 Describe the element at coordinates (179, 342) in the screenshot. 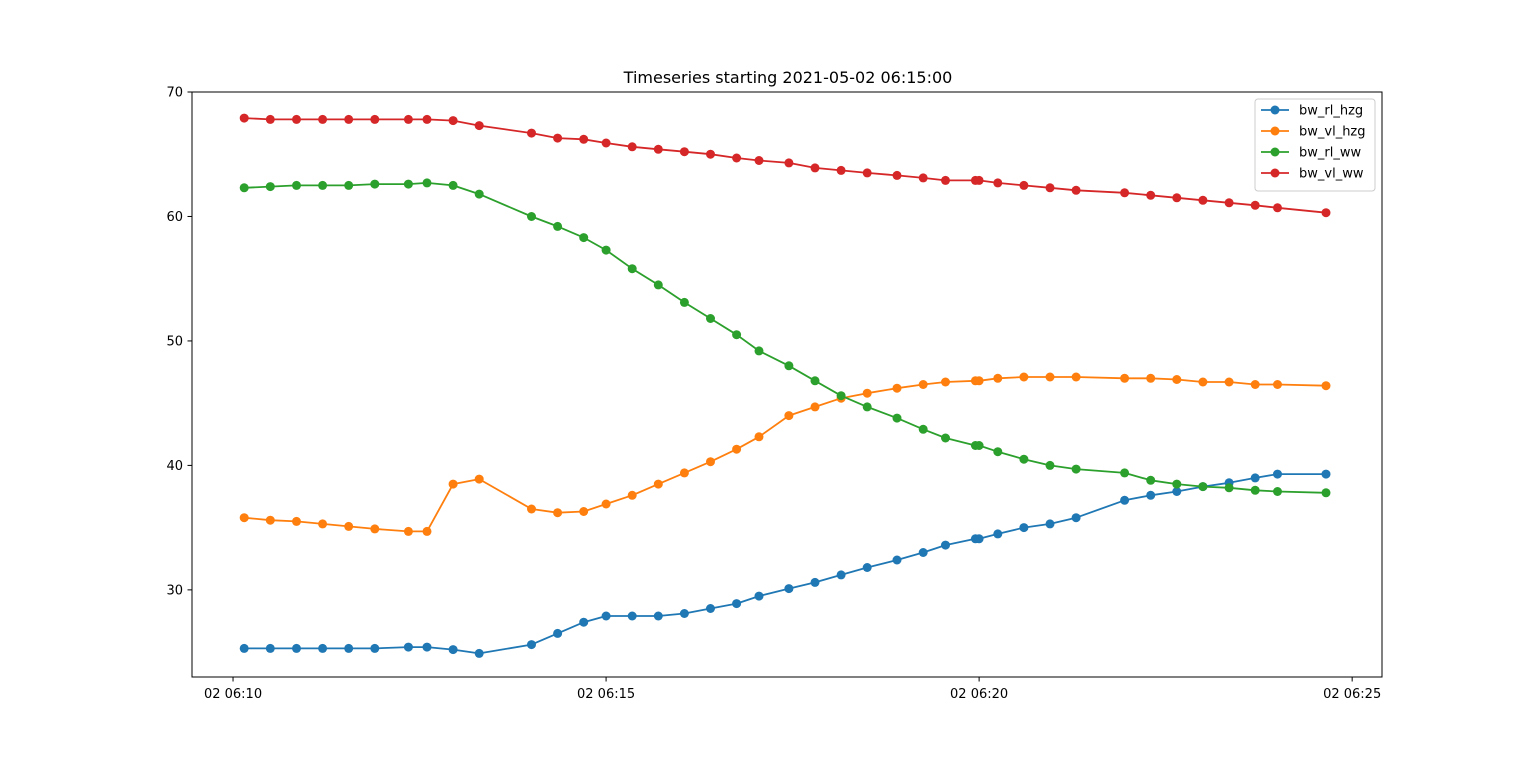

I see `y-axis: 30 40 50 60 70` at that location.